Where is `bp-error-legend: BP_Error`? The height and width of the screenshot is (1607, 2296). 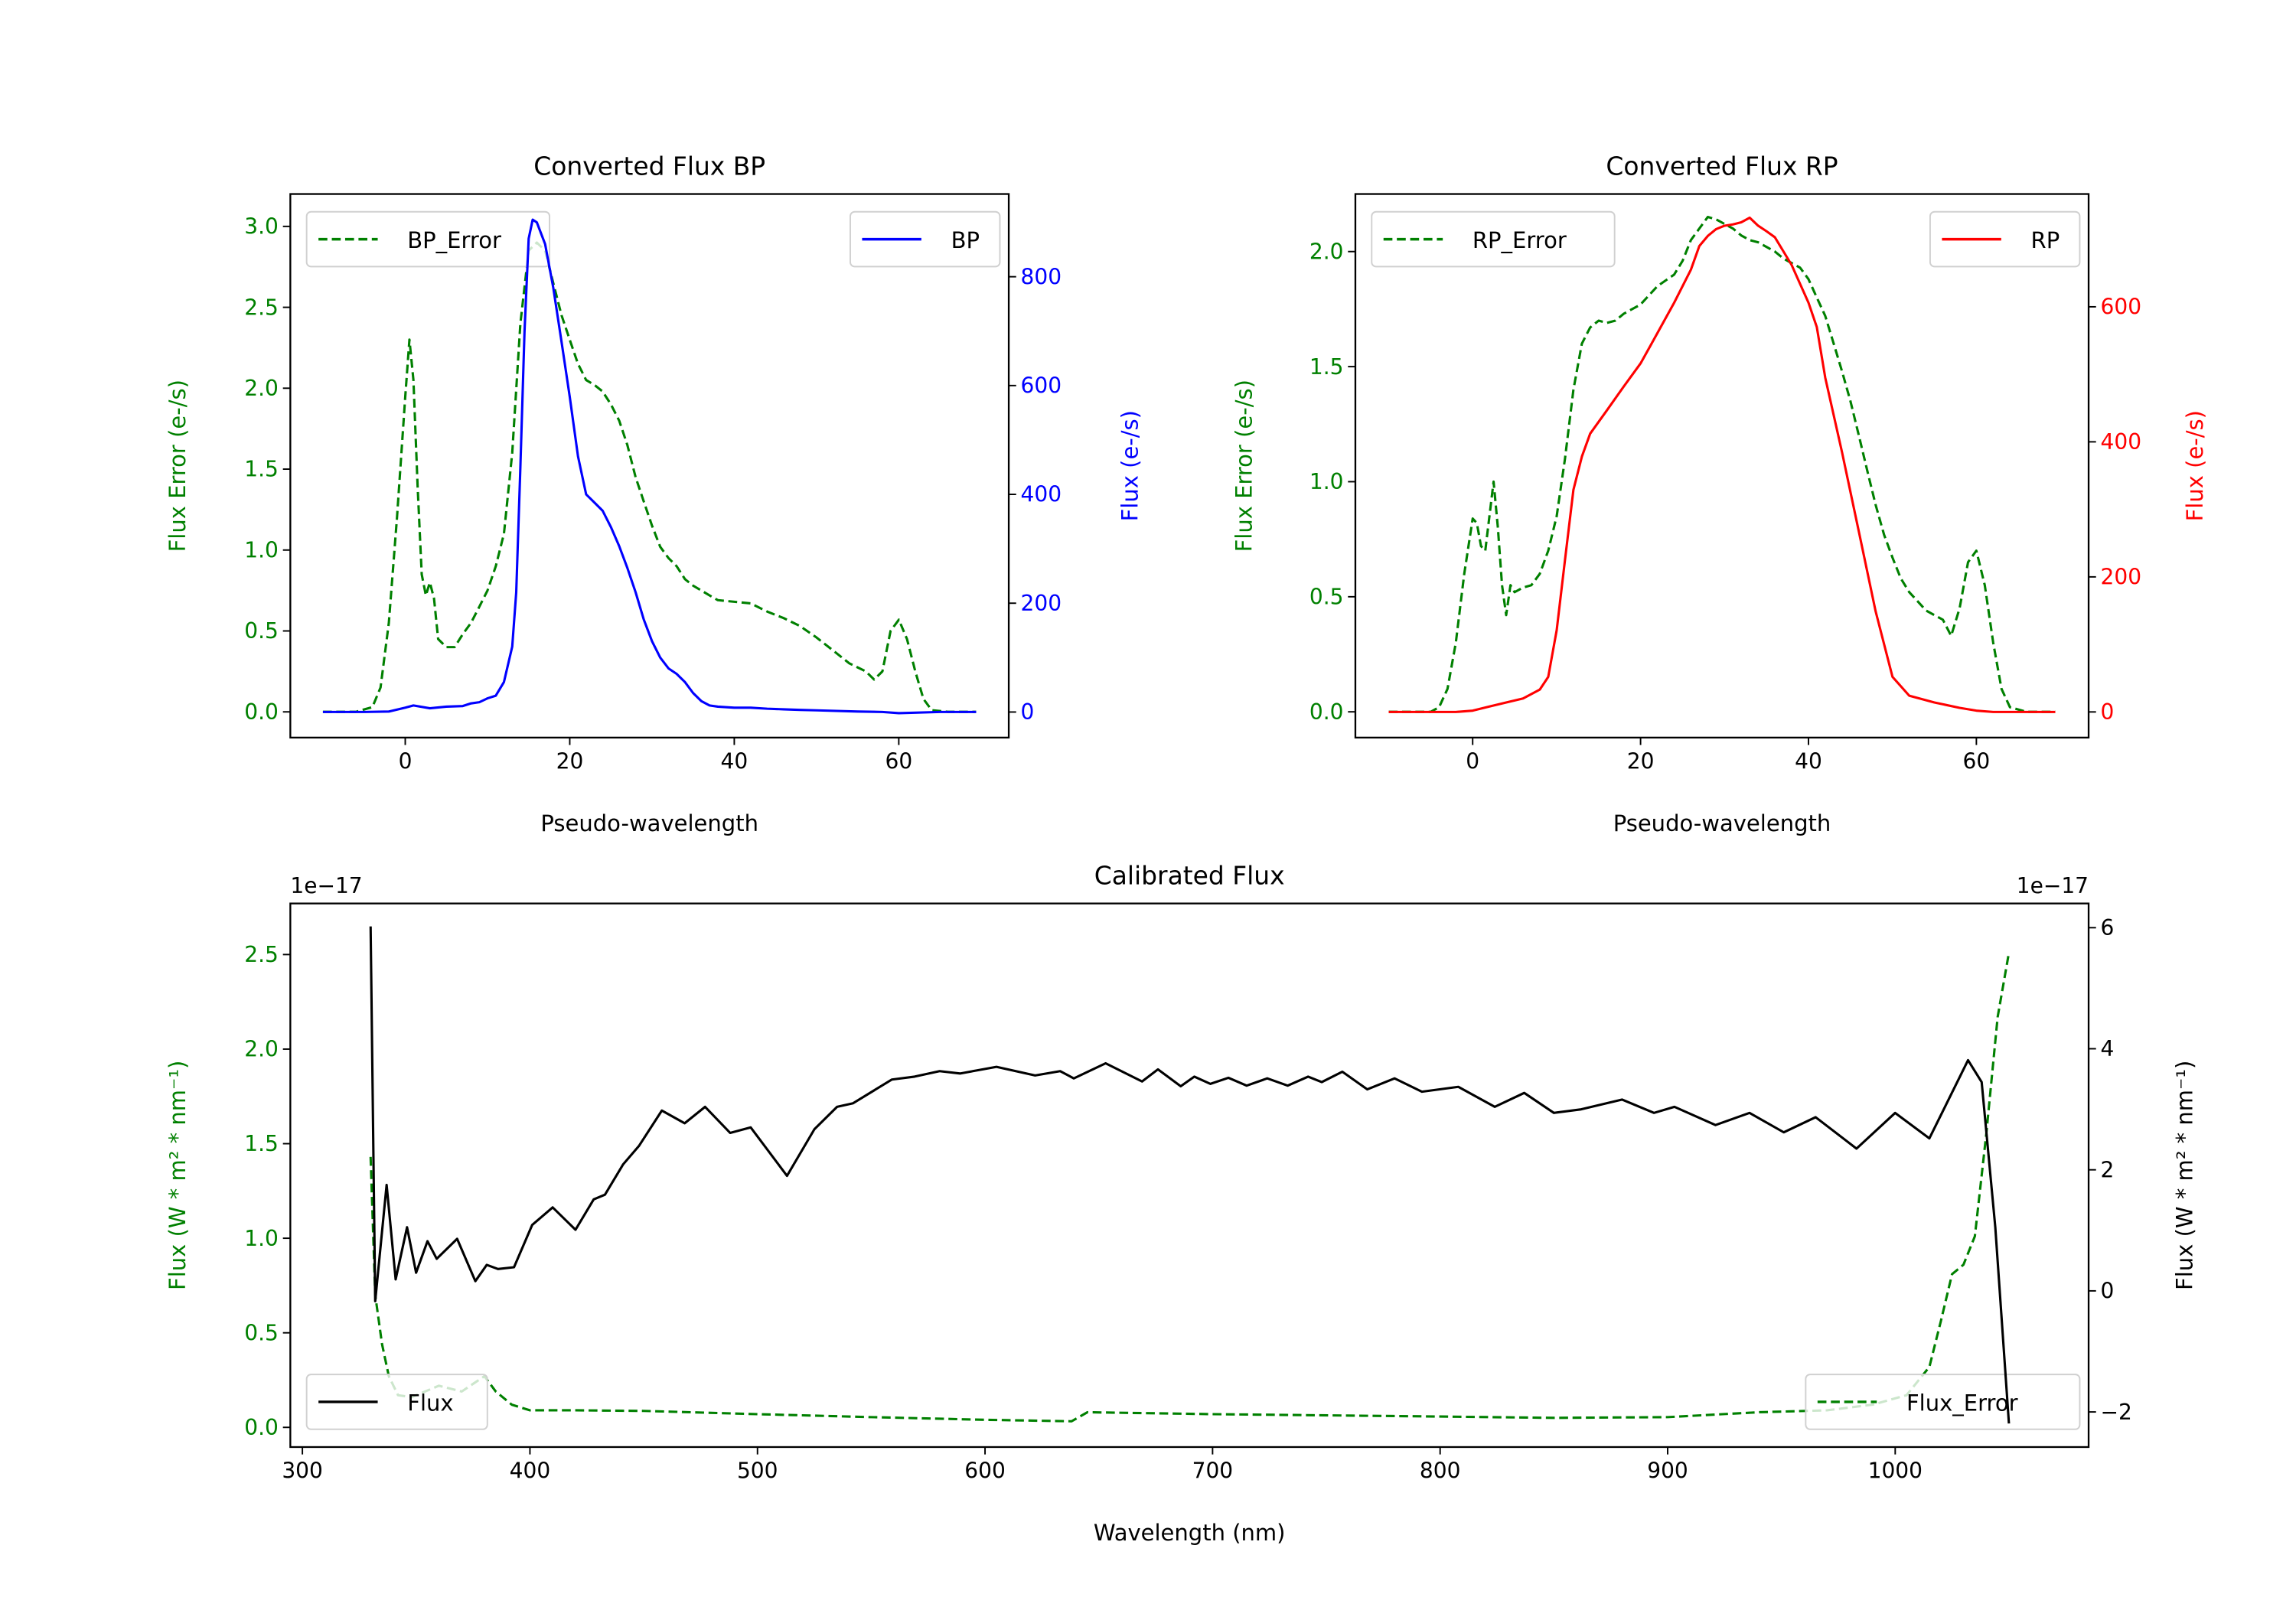 bp-error-legend: BP_Error is located at coordinates (428, 239).